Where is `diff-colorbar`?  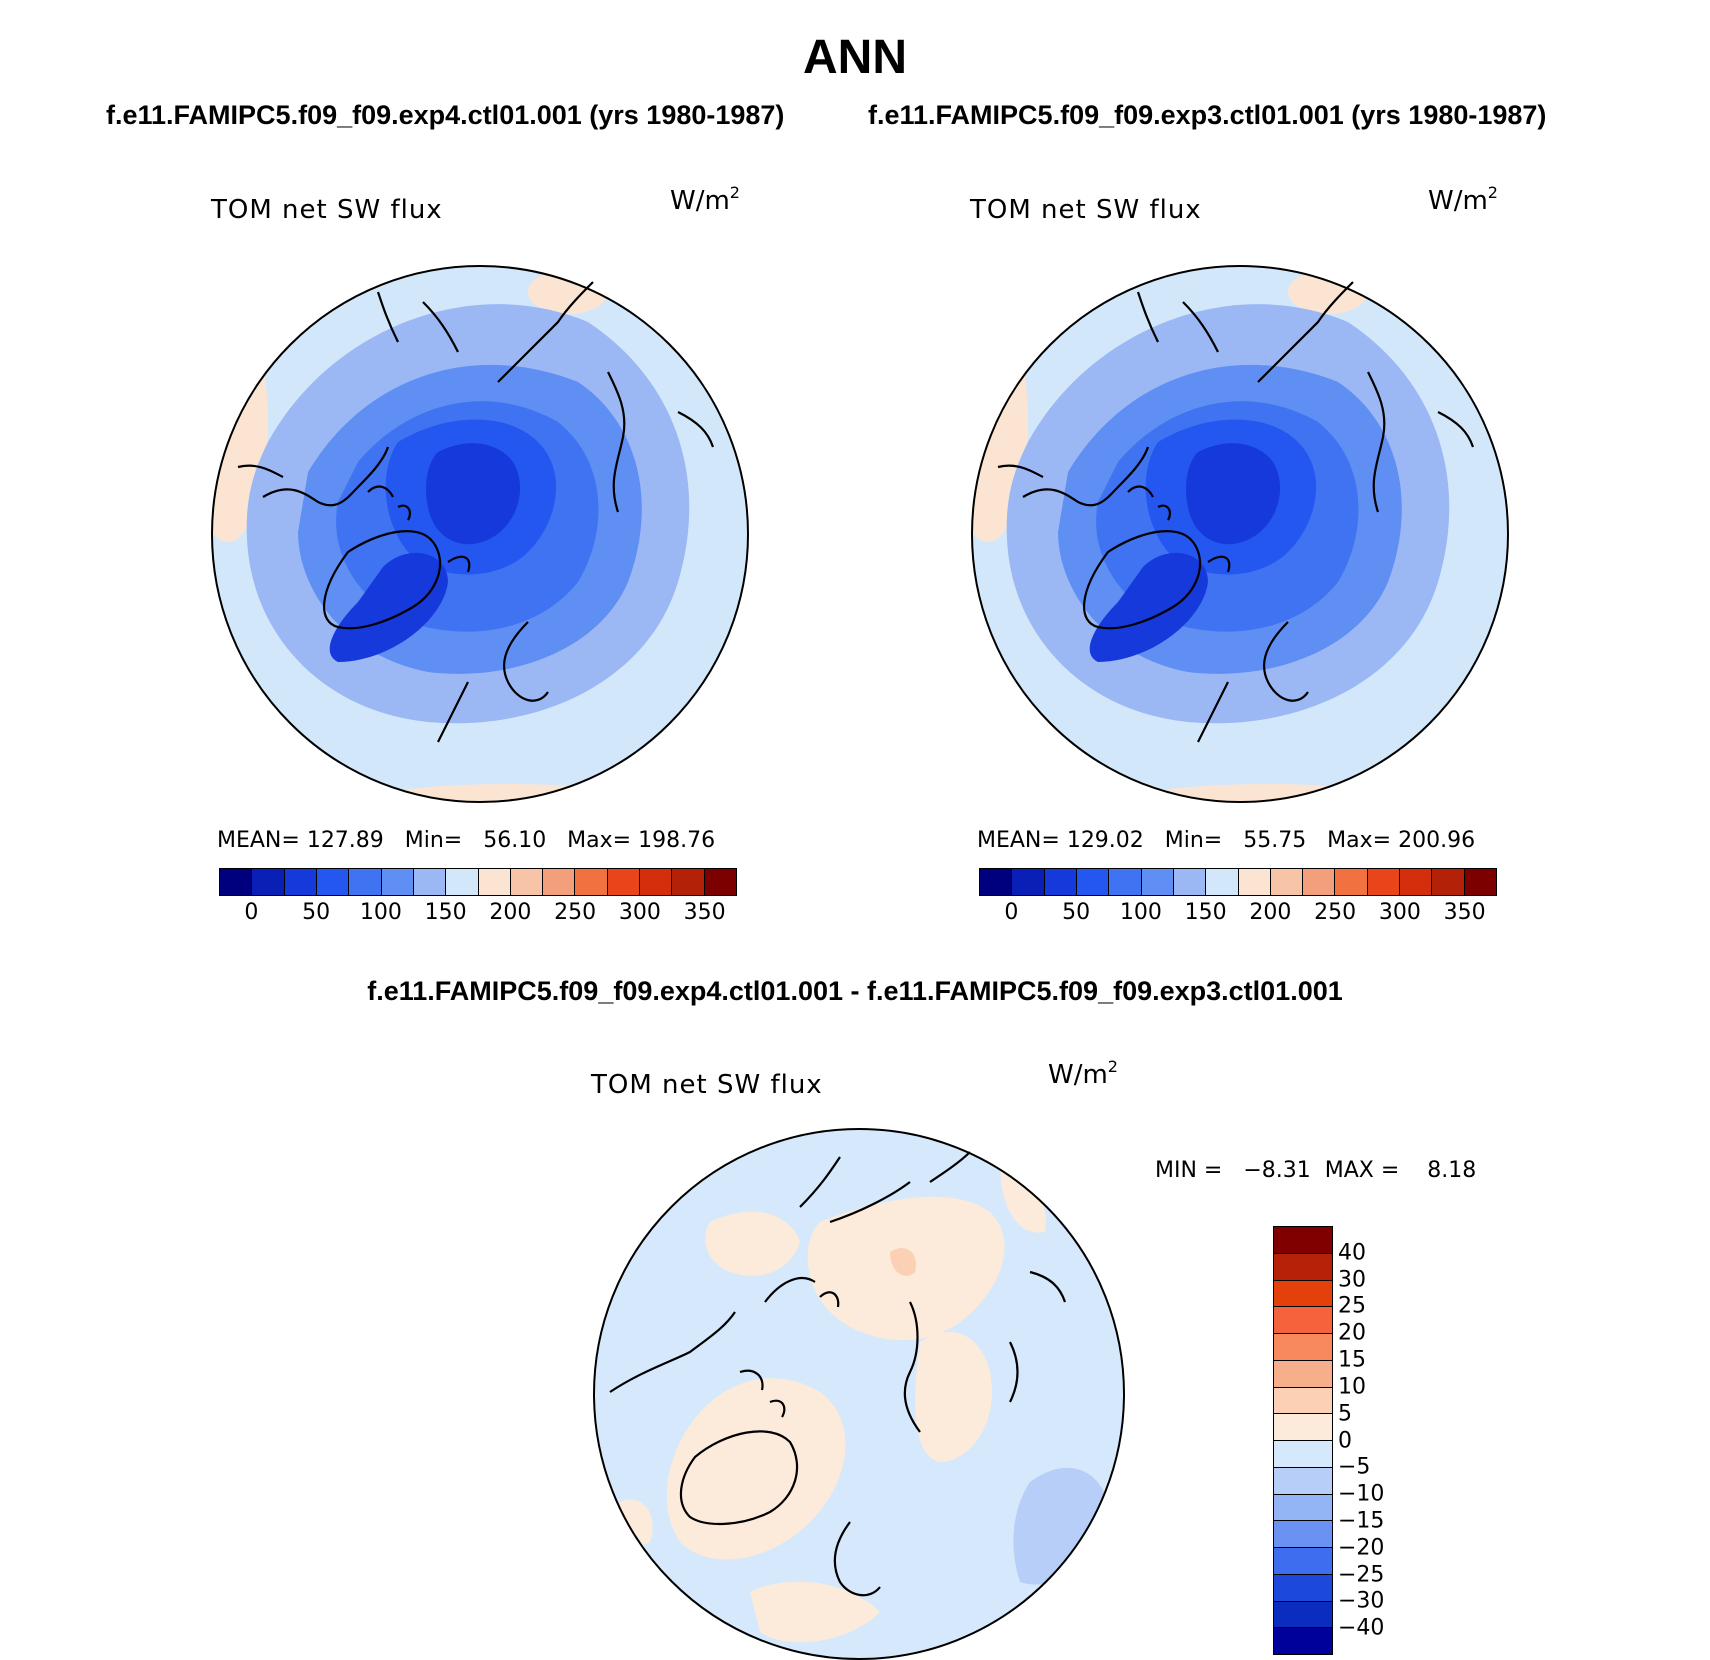
diff-colorbar is located at coordinates (1303, 1440).